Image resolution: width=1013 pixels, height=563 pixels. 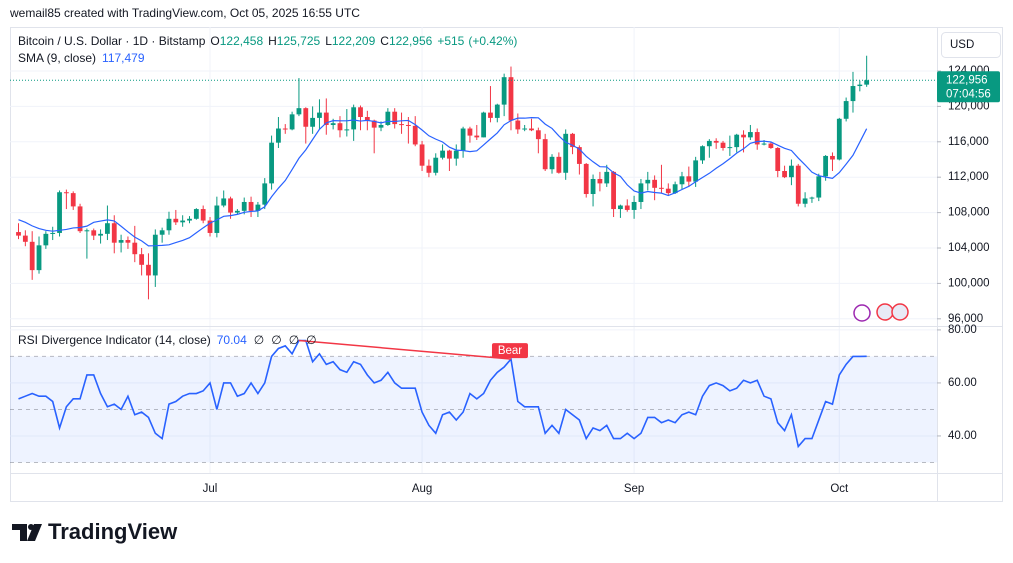 What do you see at coordinates (112, 41) in the screenshot?
I see `symbol: Bitcoin / U.S. Dollar · 1D · Bitstamp` at bounding box center [112, 41].